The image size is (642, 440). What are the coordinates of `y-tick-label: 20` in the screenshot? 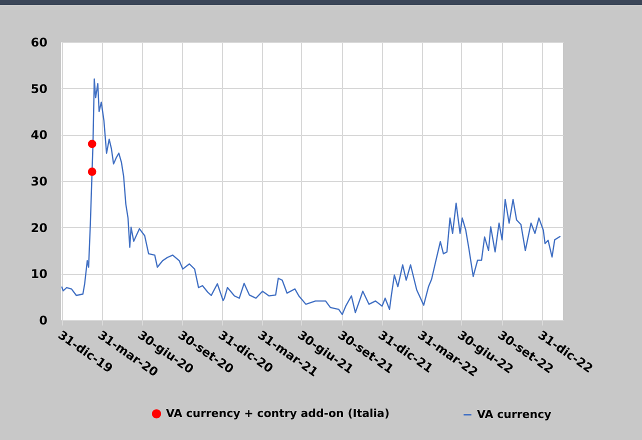 It's located at (39, 227).